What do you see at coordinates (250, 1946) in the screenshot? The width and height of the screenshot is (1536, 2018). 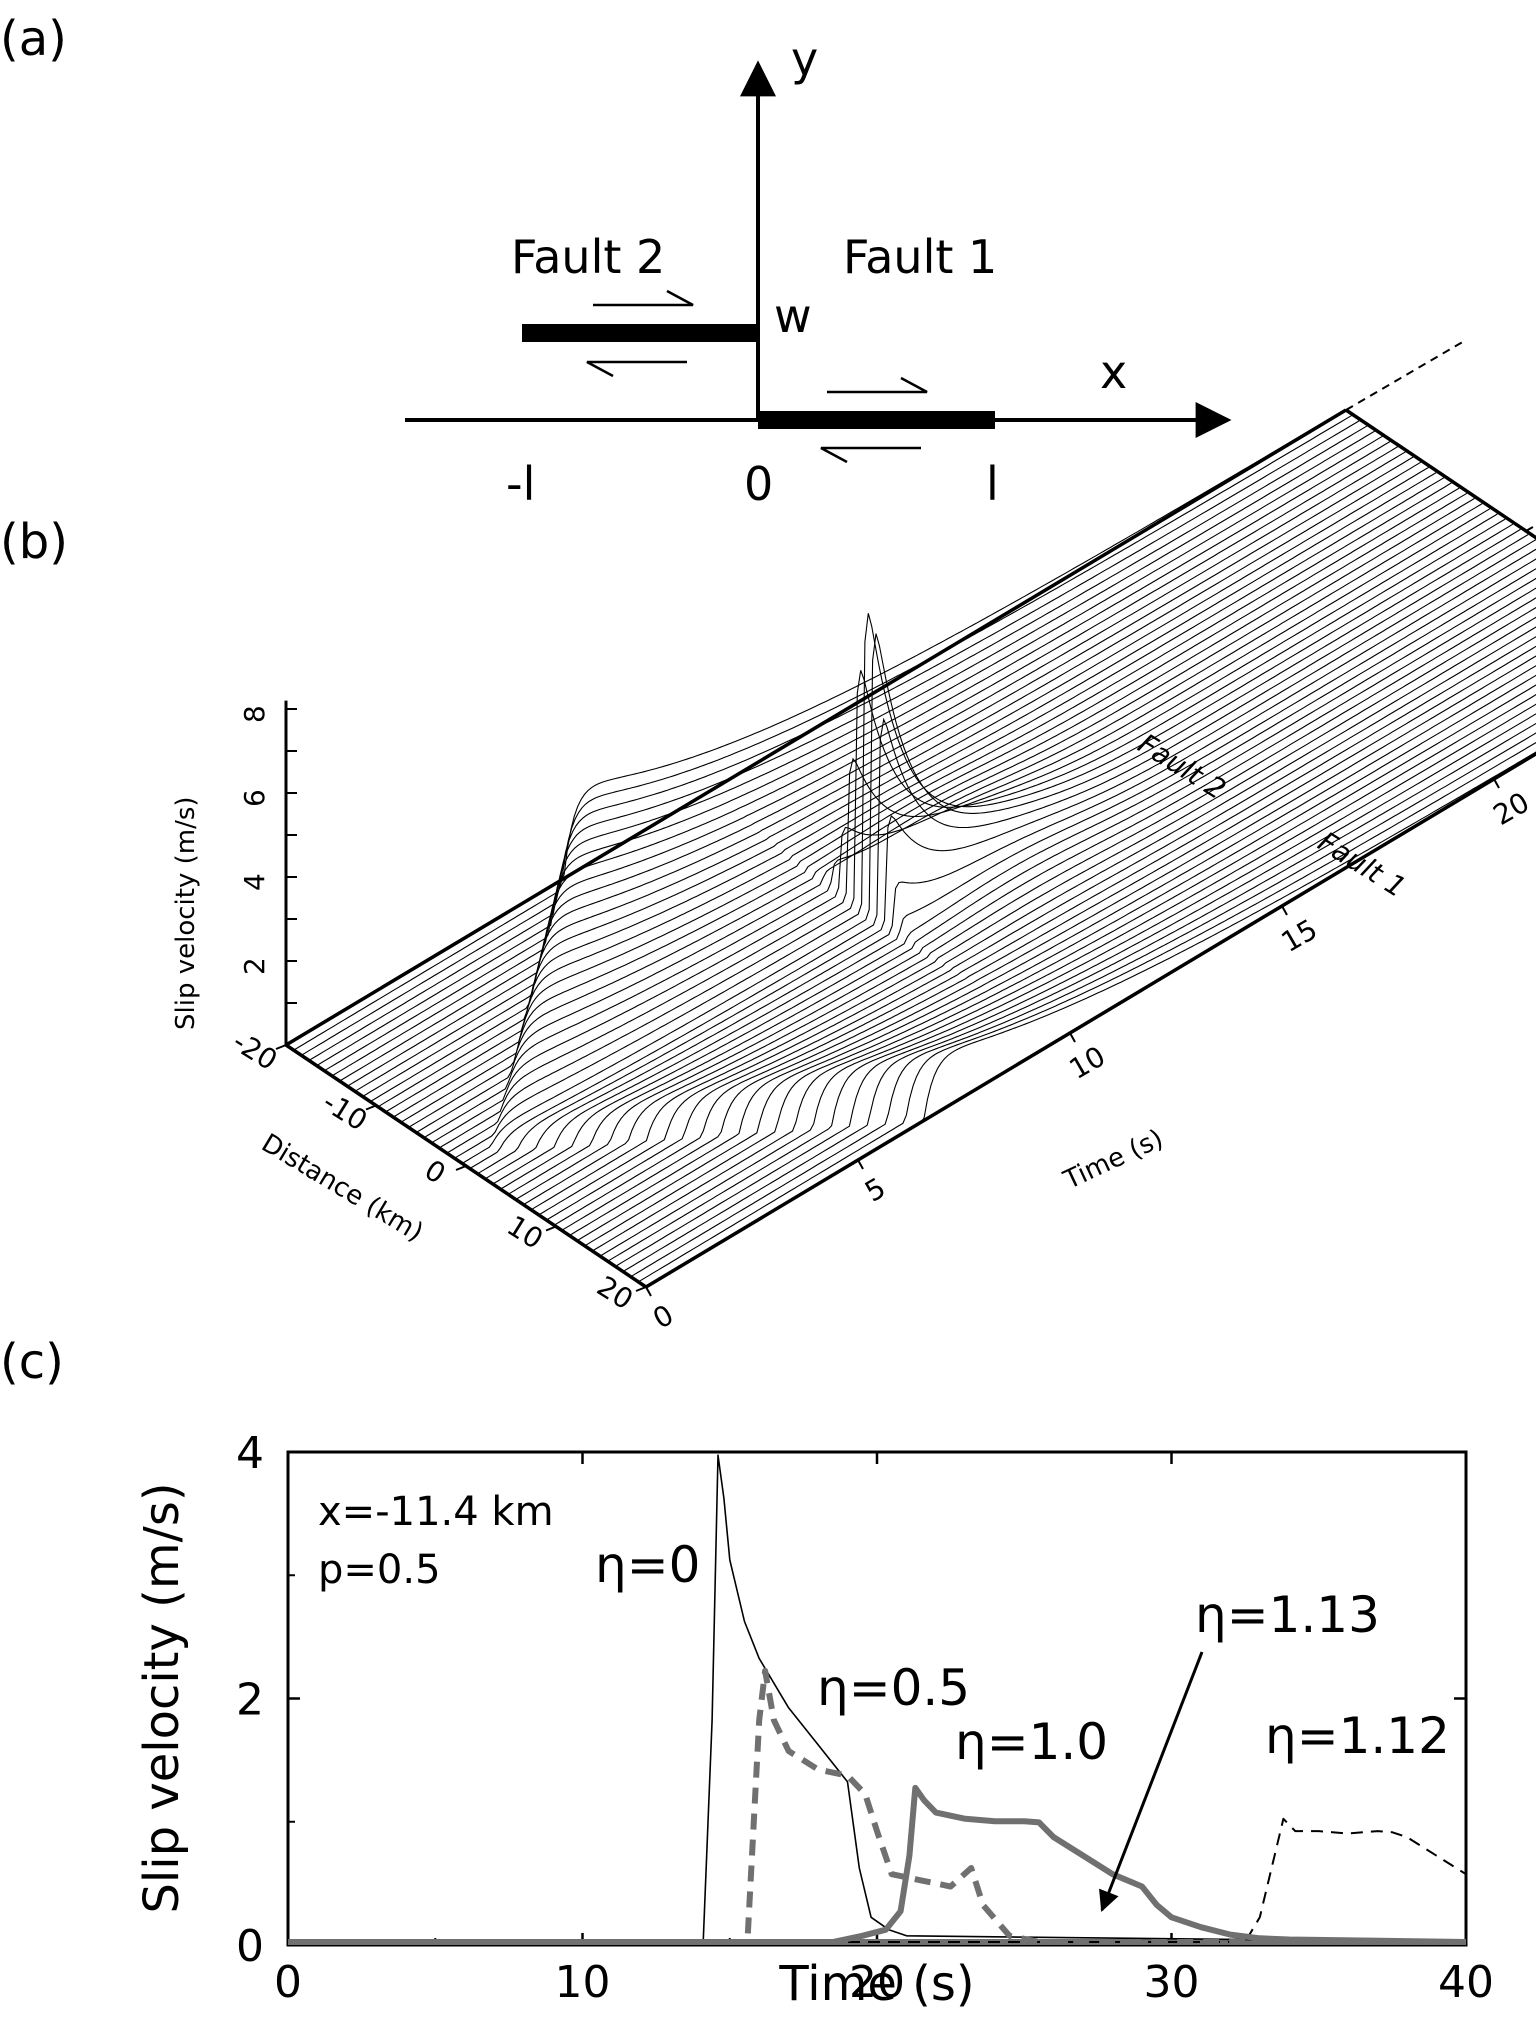 I see `y-tick-label: 0` at bounding box center [250, 1946].